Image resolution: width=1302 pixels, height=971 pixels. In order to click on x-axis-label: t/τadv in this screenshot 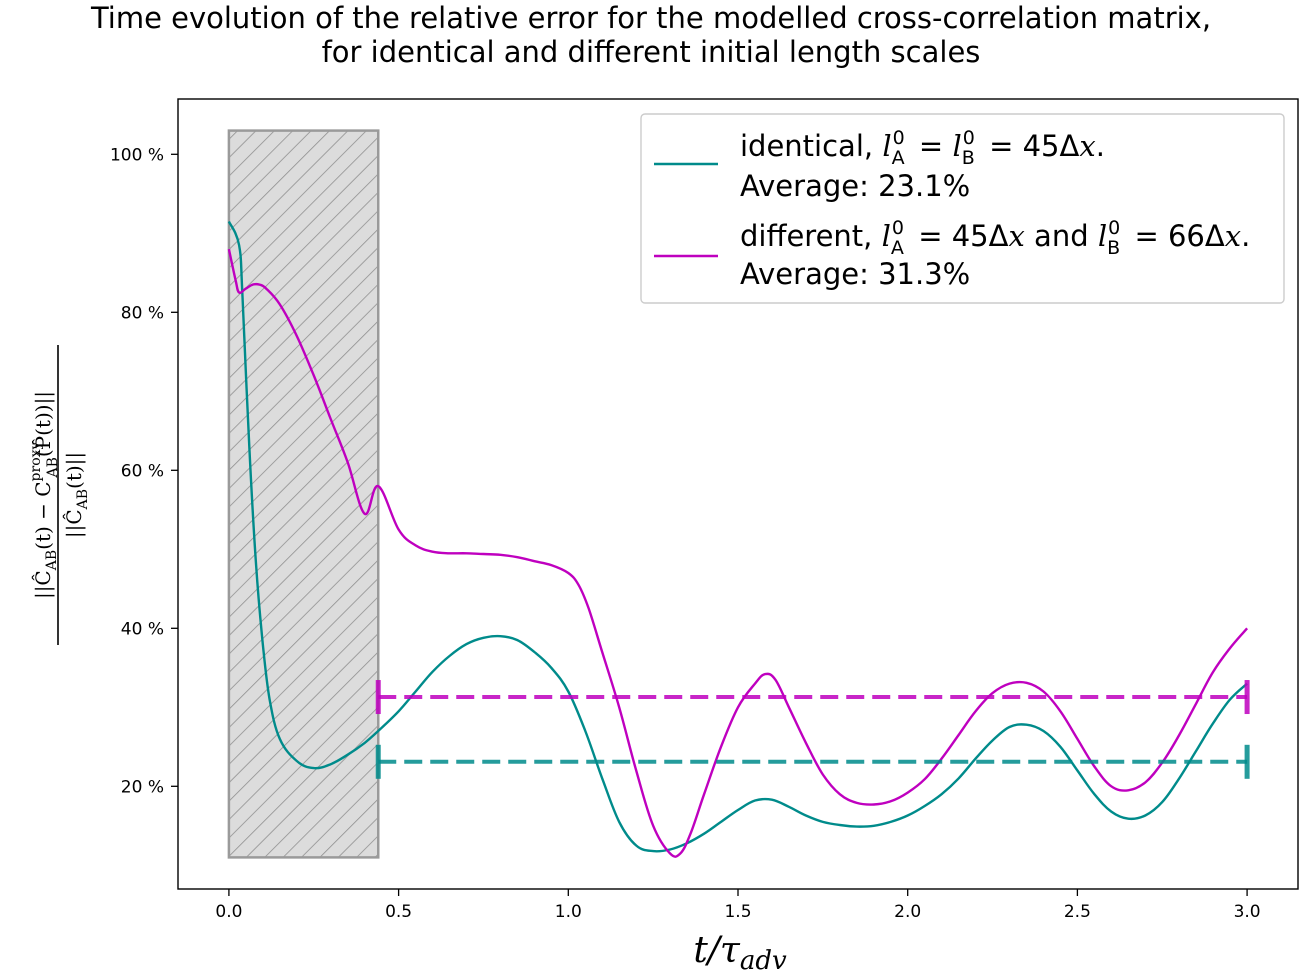, I will do `click(740, 950)`.